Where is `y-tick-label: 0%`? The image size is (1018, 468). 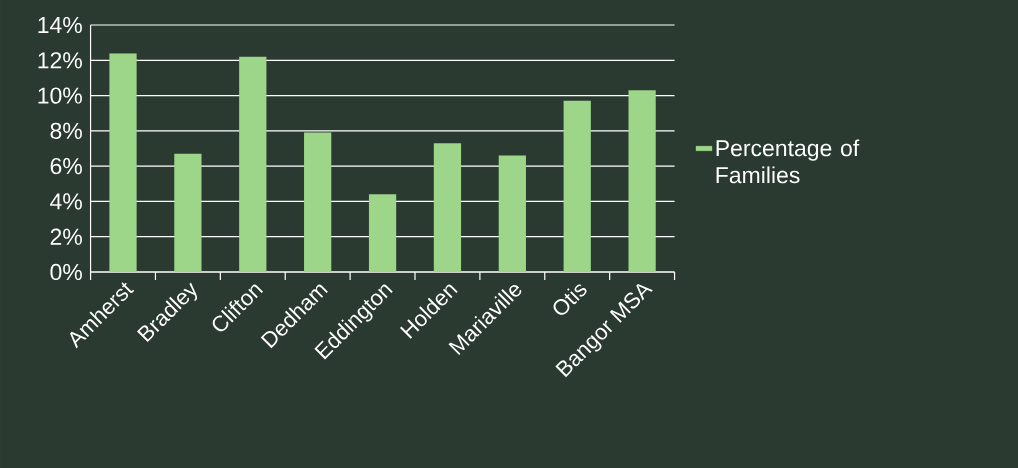 y-tick-label: 0% is located at coordinates (66, 272).